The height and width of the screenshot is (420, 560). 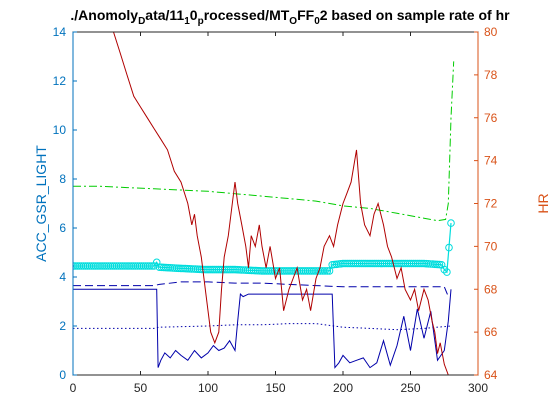 I want to click on y-tick-label-left: 4, so click(x=62, y=277).